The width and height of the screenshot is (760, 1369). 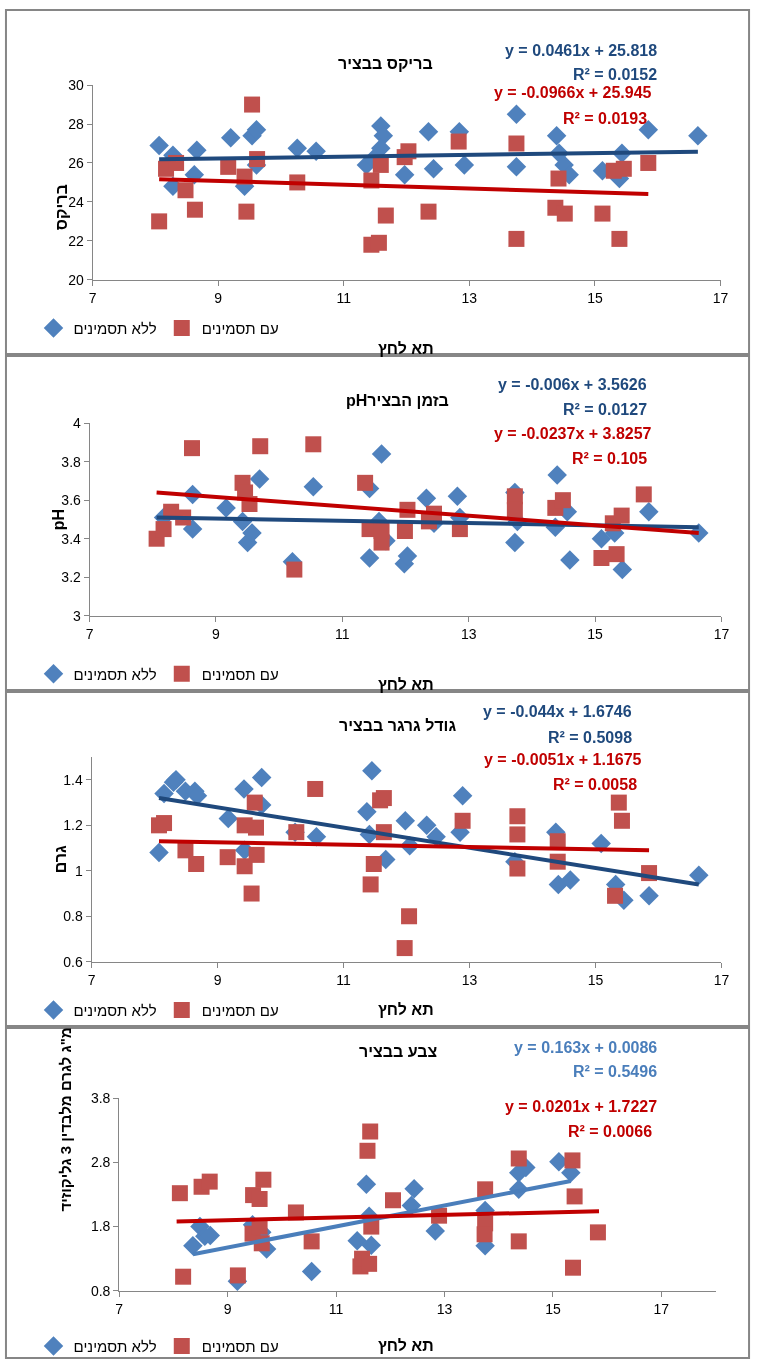 I want to click on y-axis-title: מ"ג לגרם מלבדין 3 גליקוזיד, so click(x=65, y=1119).